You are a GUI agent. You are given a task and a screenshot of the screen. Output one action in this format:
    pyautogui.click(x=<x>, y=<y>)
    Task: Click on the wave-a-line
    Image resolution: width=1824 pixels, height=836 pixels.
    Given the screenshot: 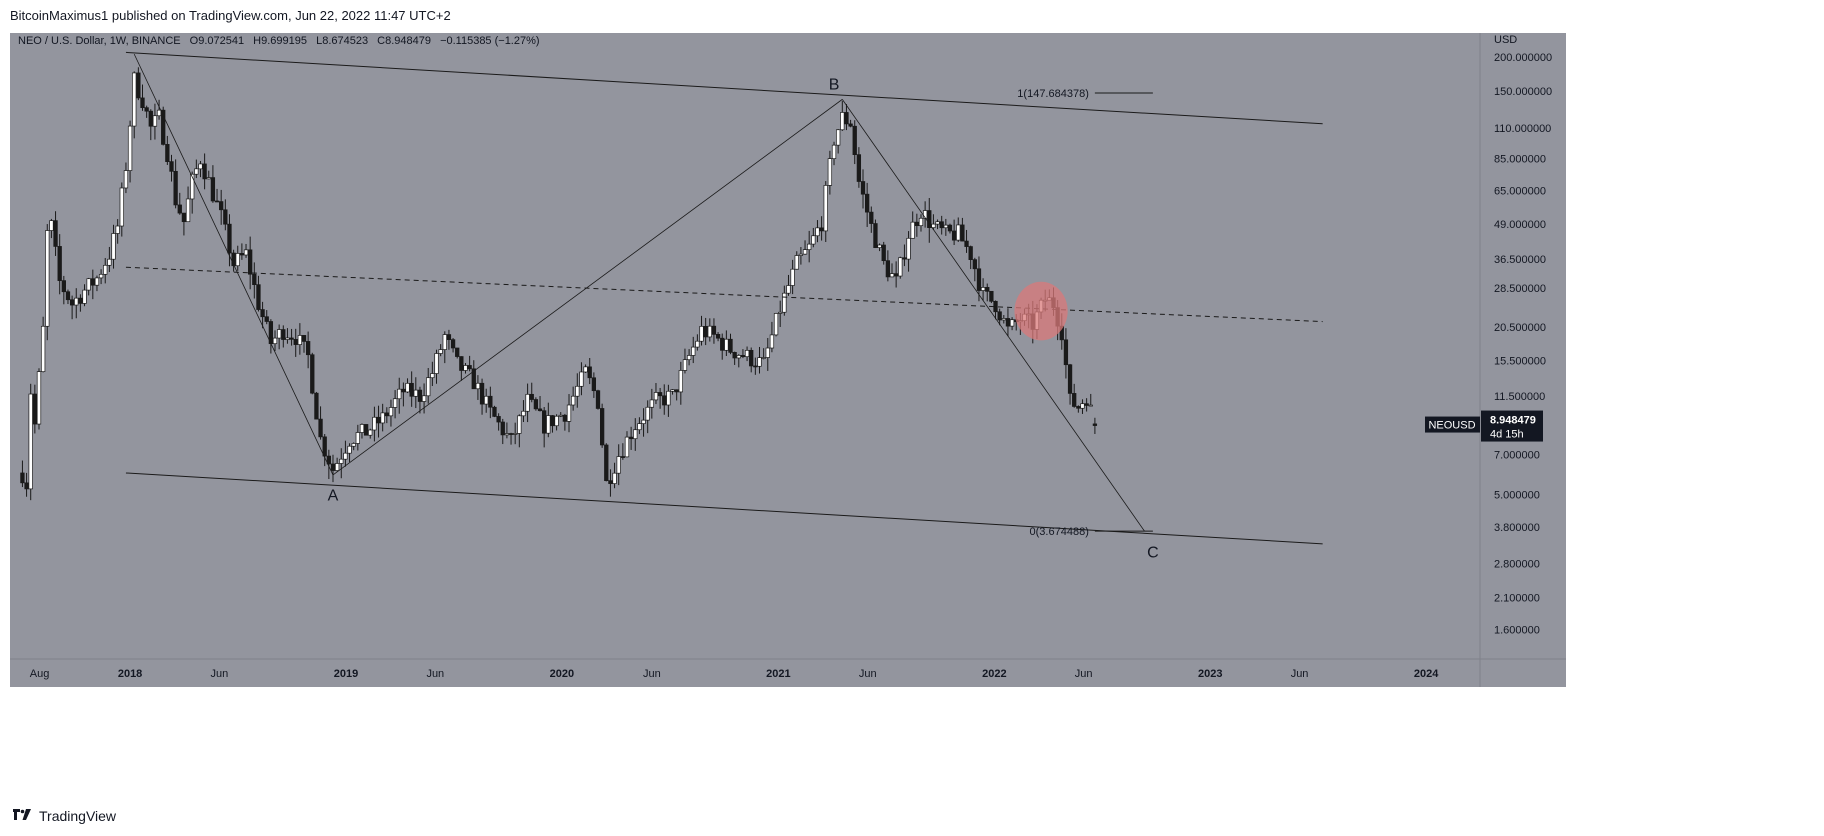 What is the action you would take?
    pyautogui.click(x=233, y=264)
    